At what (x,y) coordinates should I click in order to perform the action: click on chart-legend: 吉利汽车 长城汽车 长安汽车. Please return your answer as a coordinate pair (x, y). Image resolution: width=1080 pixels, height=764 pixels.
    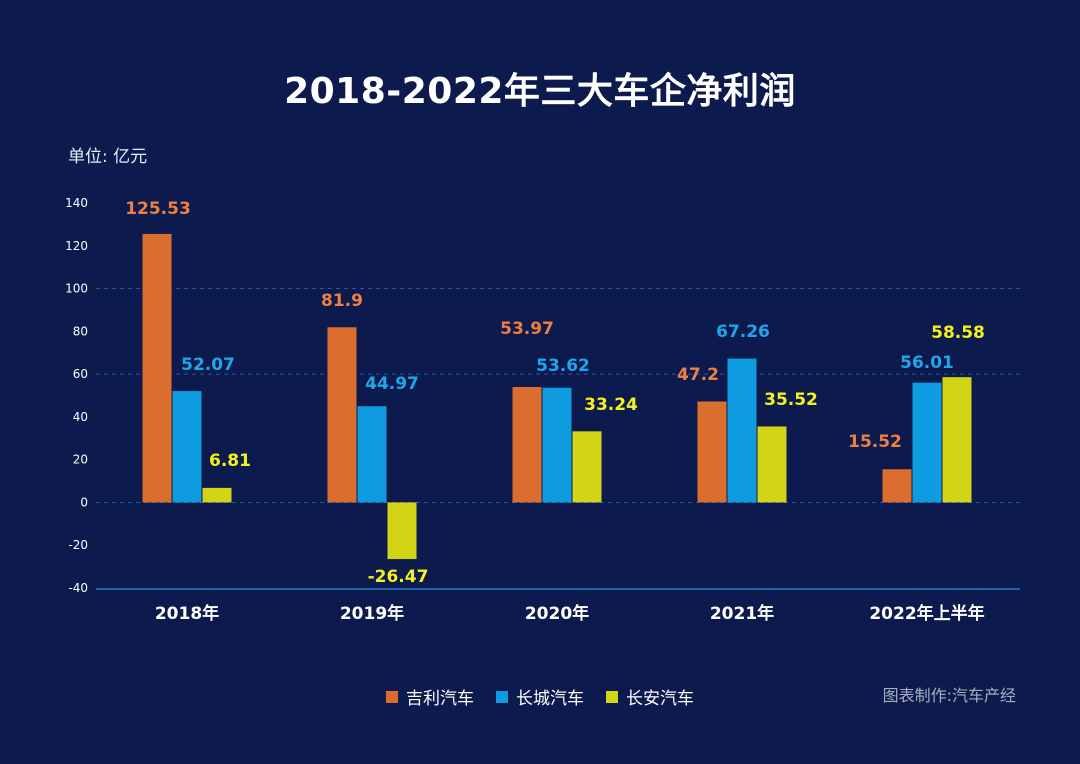
    Looking at the image, I should click on (540, 696).